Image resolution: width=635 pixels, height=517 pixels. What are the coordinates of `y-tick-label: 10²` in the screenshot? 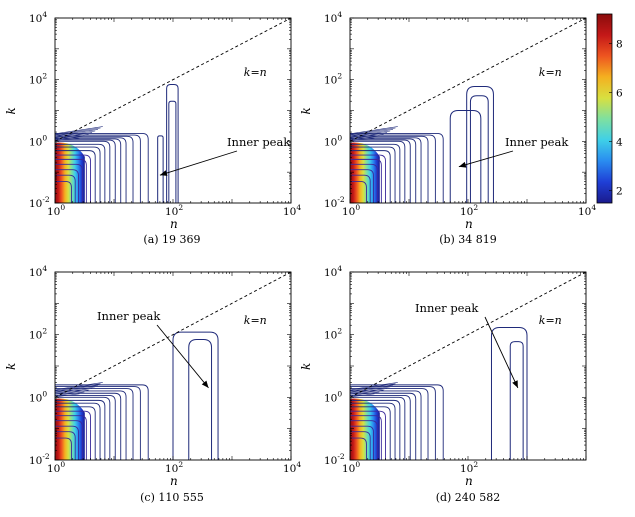 It's located at (38, 334).